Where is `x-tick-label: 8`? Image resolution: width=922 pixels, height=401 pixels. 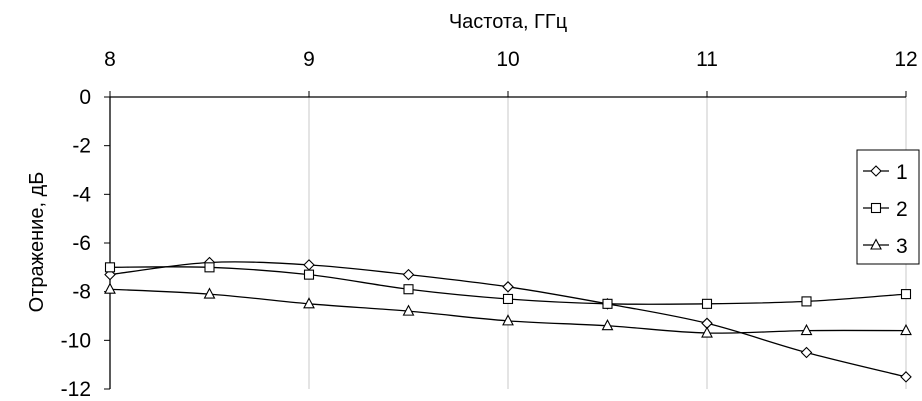 x-tick-label: 8 is located at coordinates (110, 59).